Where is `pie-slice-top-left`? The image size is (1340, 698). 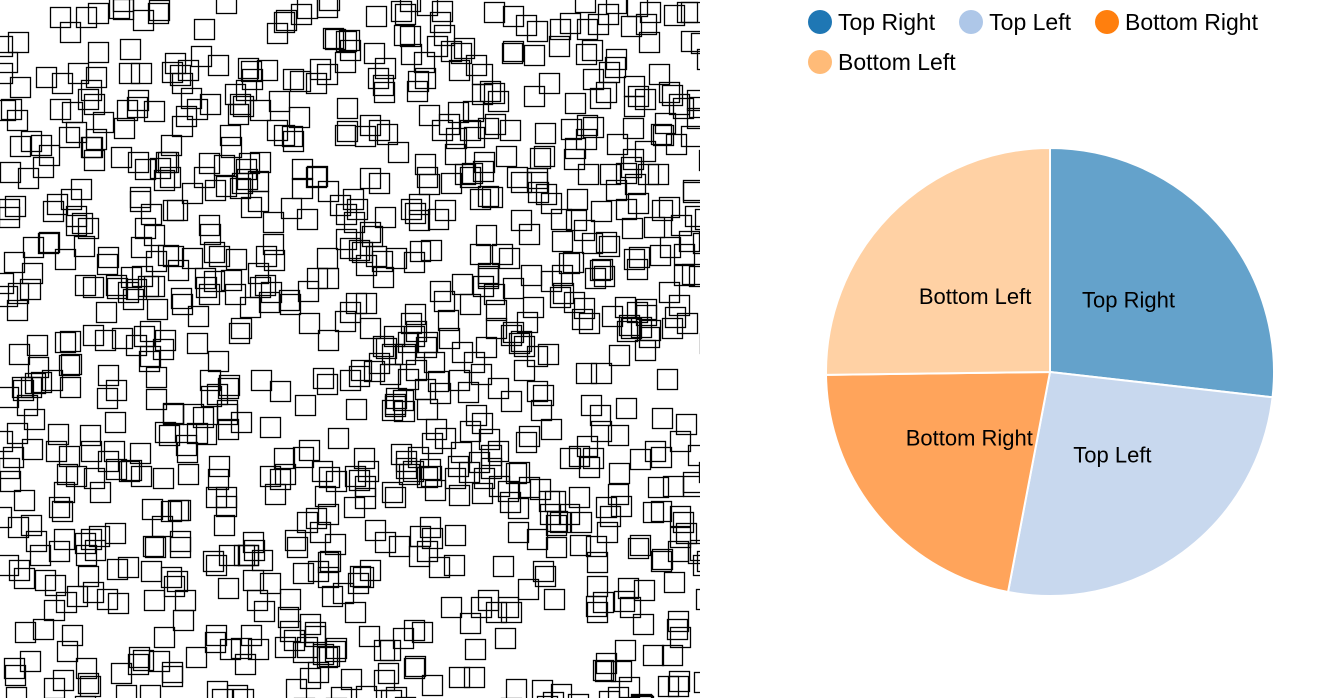 pie-slice-top-left is located at coordinates (1140, 483).